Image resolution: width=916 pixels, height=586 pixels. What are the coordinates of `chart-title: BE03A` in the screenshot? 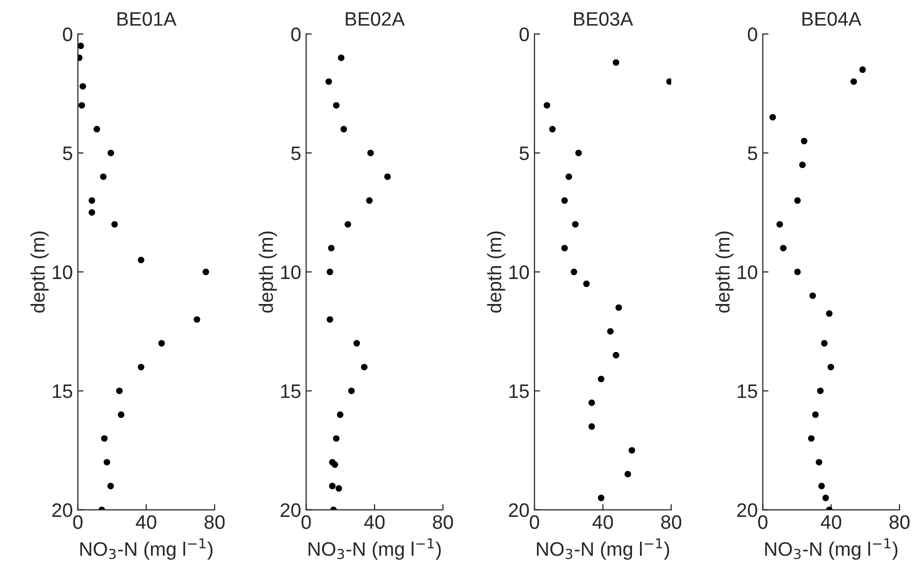 It's located at (604, 19).